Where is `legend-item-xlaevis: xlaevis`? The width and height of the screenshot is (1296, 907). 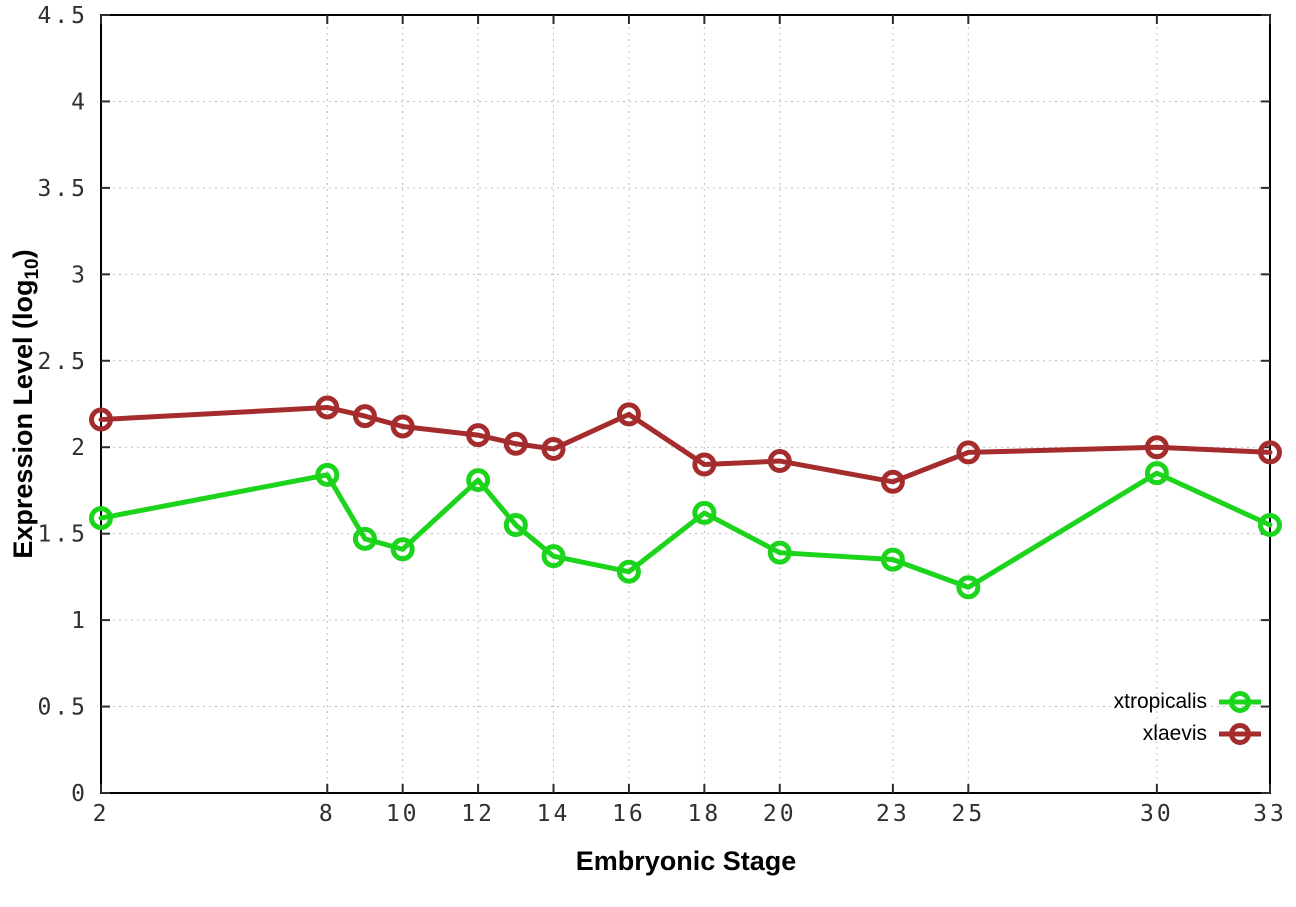 legend-item-xlaevis: xlaevis is located at coordinates (1188, 733).